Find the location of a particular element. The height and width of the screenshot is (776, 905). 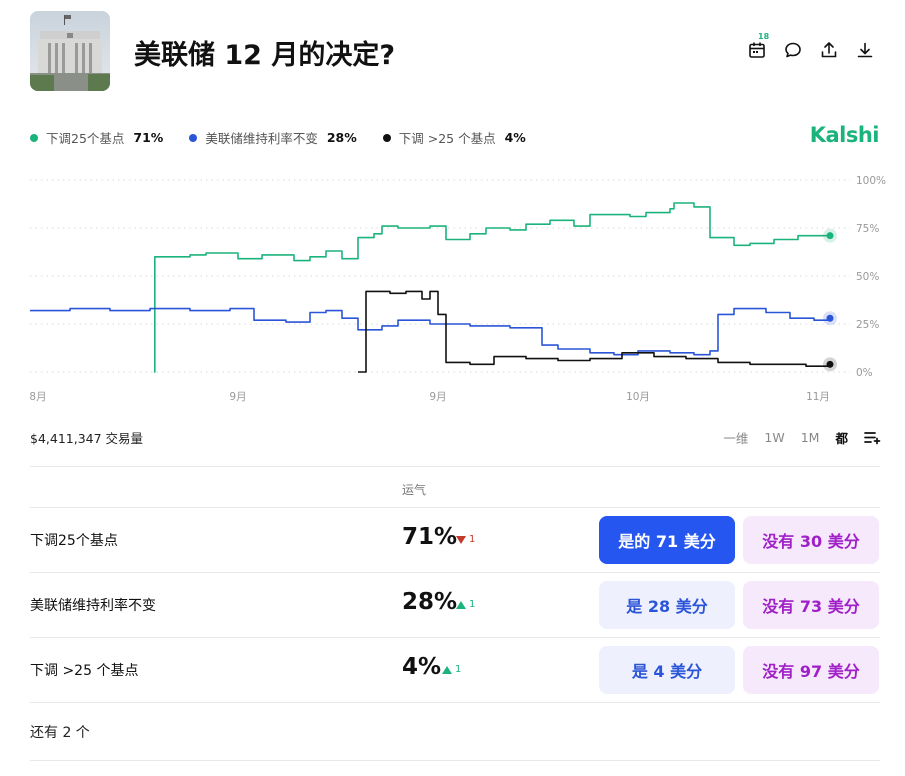

comment-button is located at coordinates (793, 50).